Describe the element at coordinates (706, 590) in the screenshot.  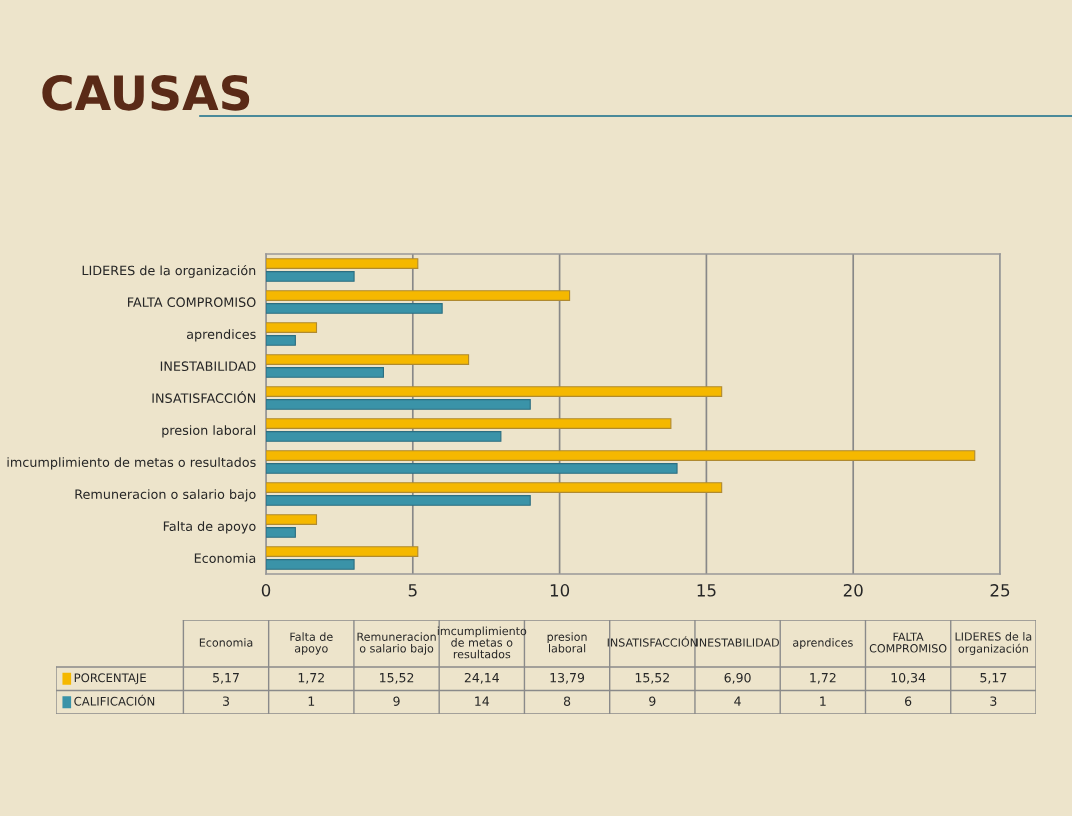
I see `x-tick-label: 15` at that location.